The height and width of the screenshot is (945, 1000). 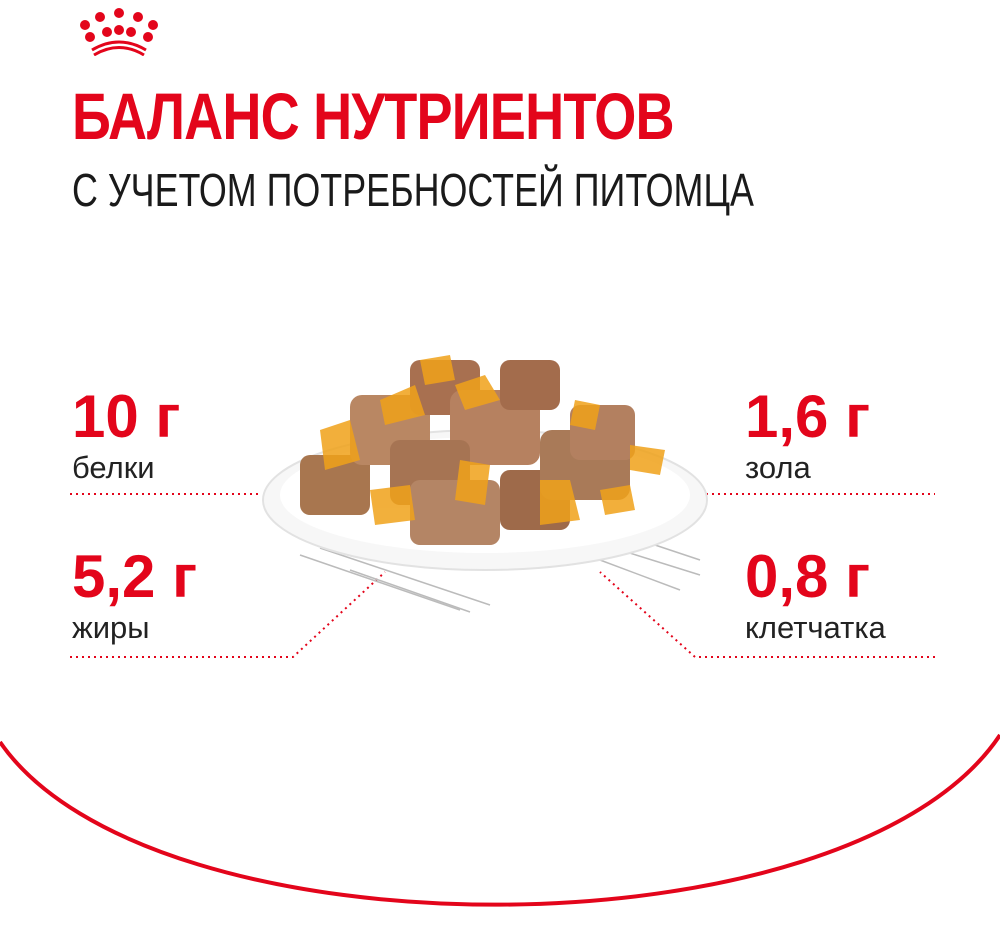 I want to click on ash-label: зола, so click(x=778, y=467).